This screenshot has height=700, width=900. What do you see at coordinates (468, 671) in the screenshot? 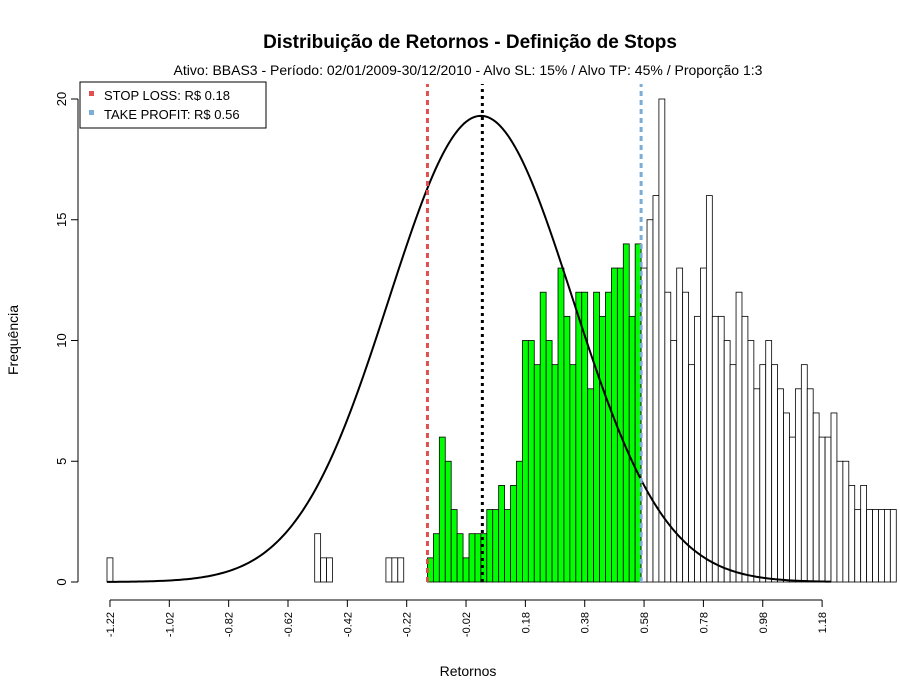
I see `x-axis-label: Retornos` at bounding box center [468, 671].